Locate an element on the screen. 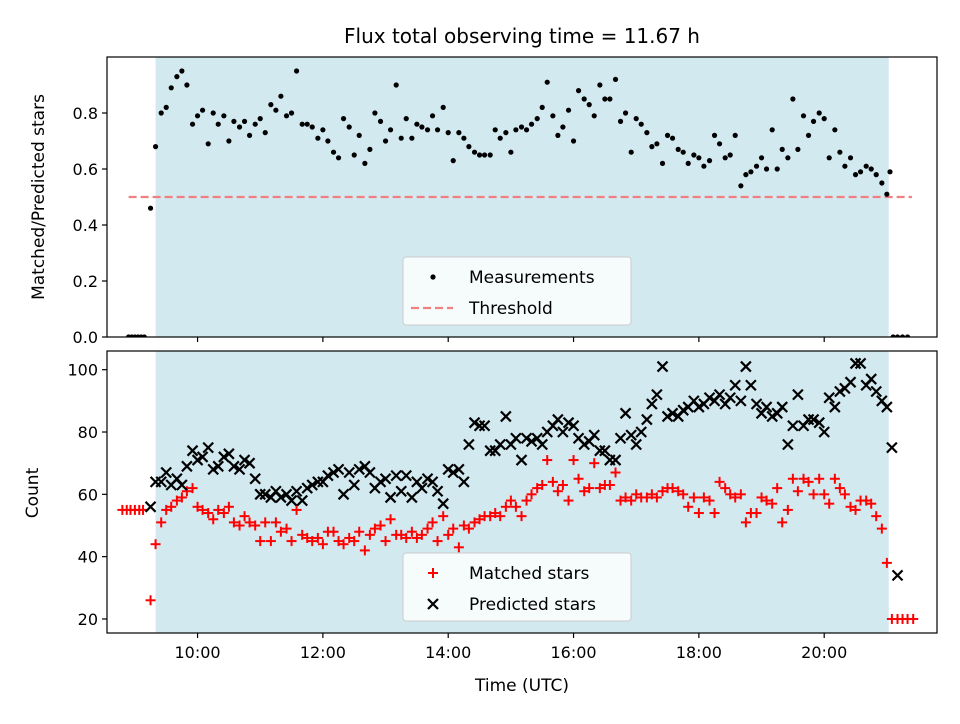  bottom-y-tick-label: 60 is located at coordinates (88, 494).